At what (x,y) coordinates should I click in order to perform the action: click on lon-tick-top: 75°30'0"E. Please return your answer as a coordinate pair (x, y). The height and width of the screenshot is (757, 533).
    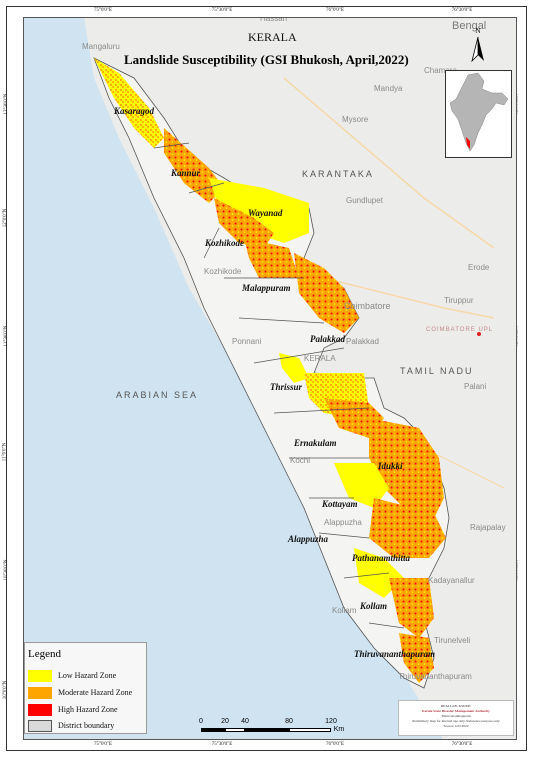
    Looking at the image, I should click on (222, 10).